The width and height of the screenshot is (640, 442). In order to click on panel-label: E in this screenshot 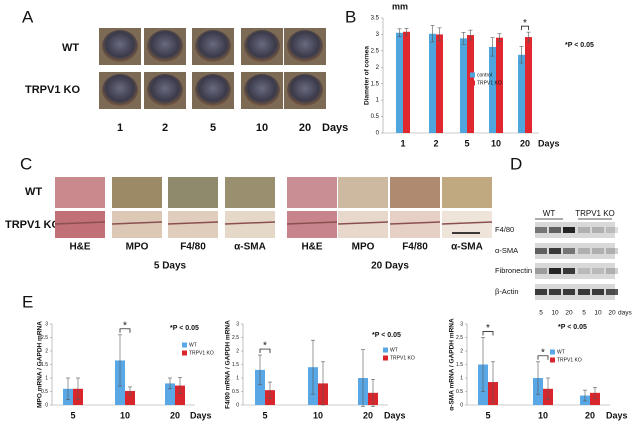, I will do `click(27, 301)`.